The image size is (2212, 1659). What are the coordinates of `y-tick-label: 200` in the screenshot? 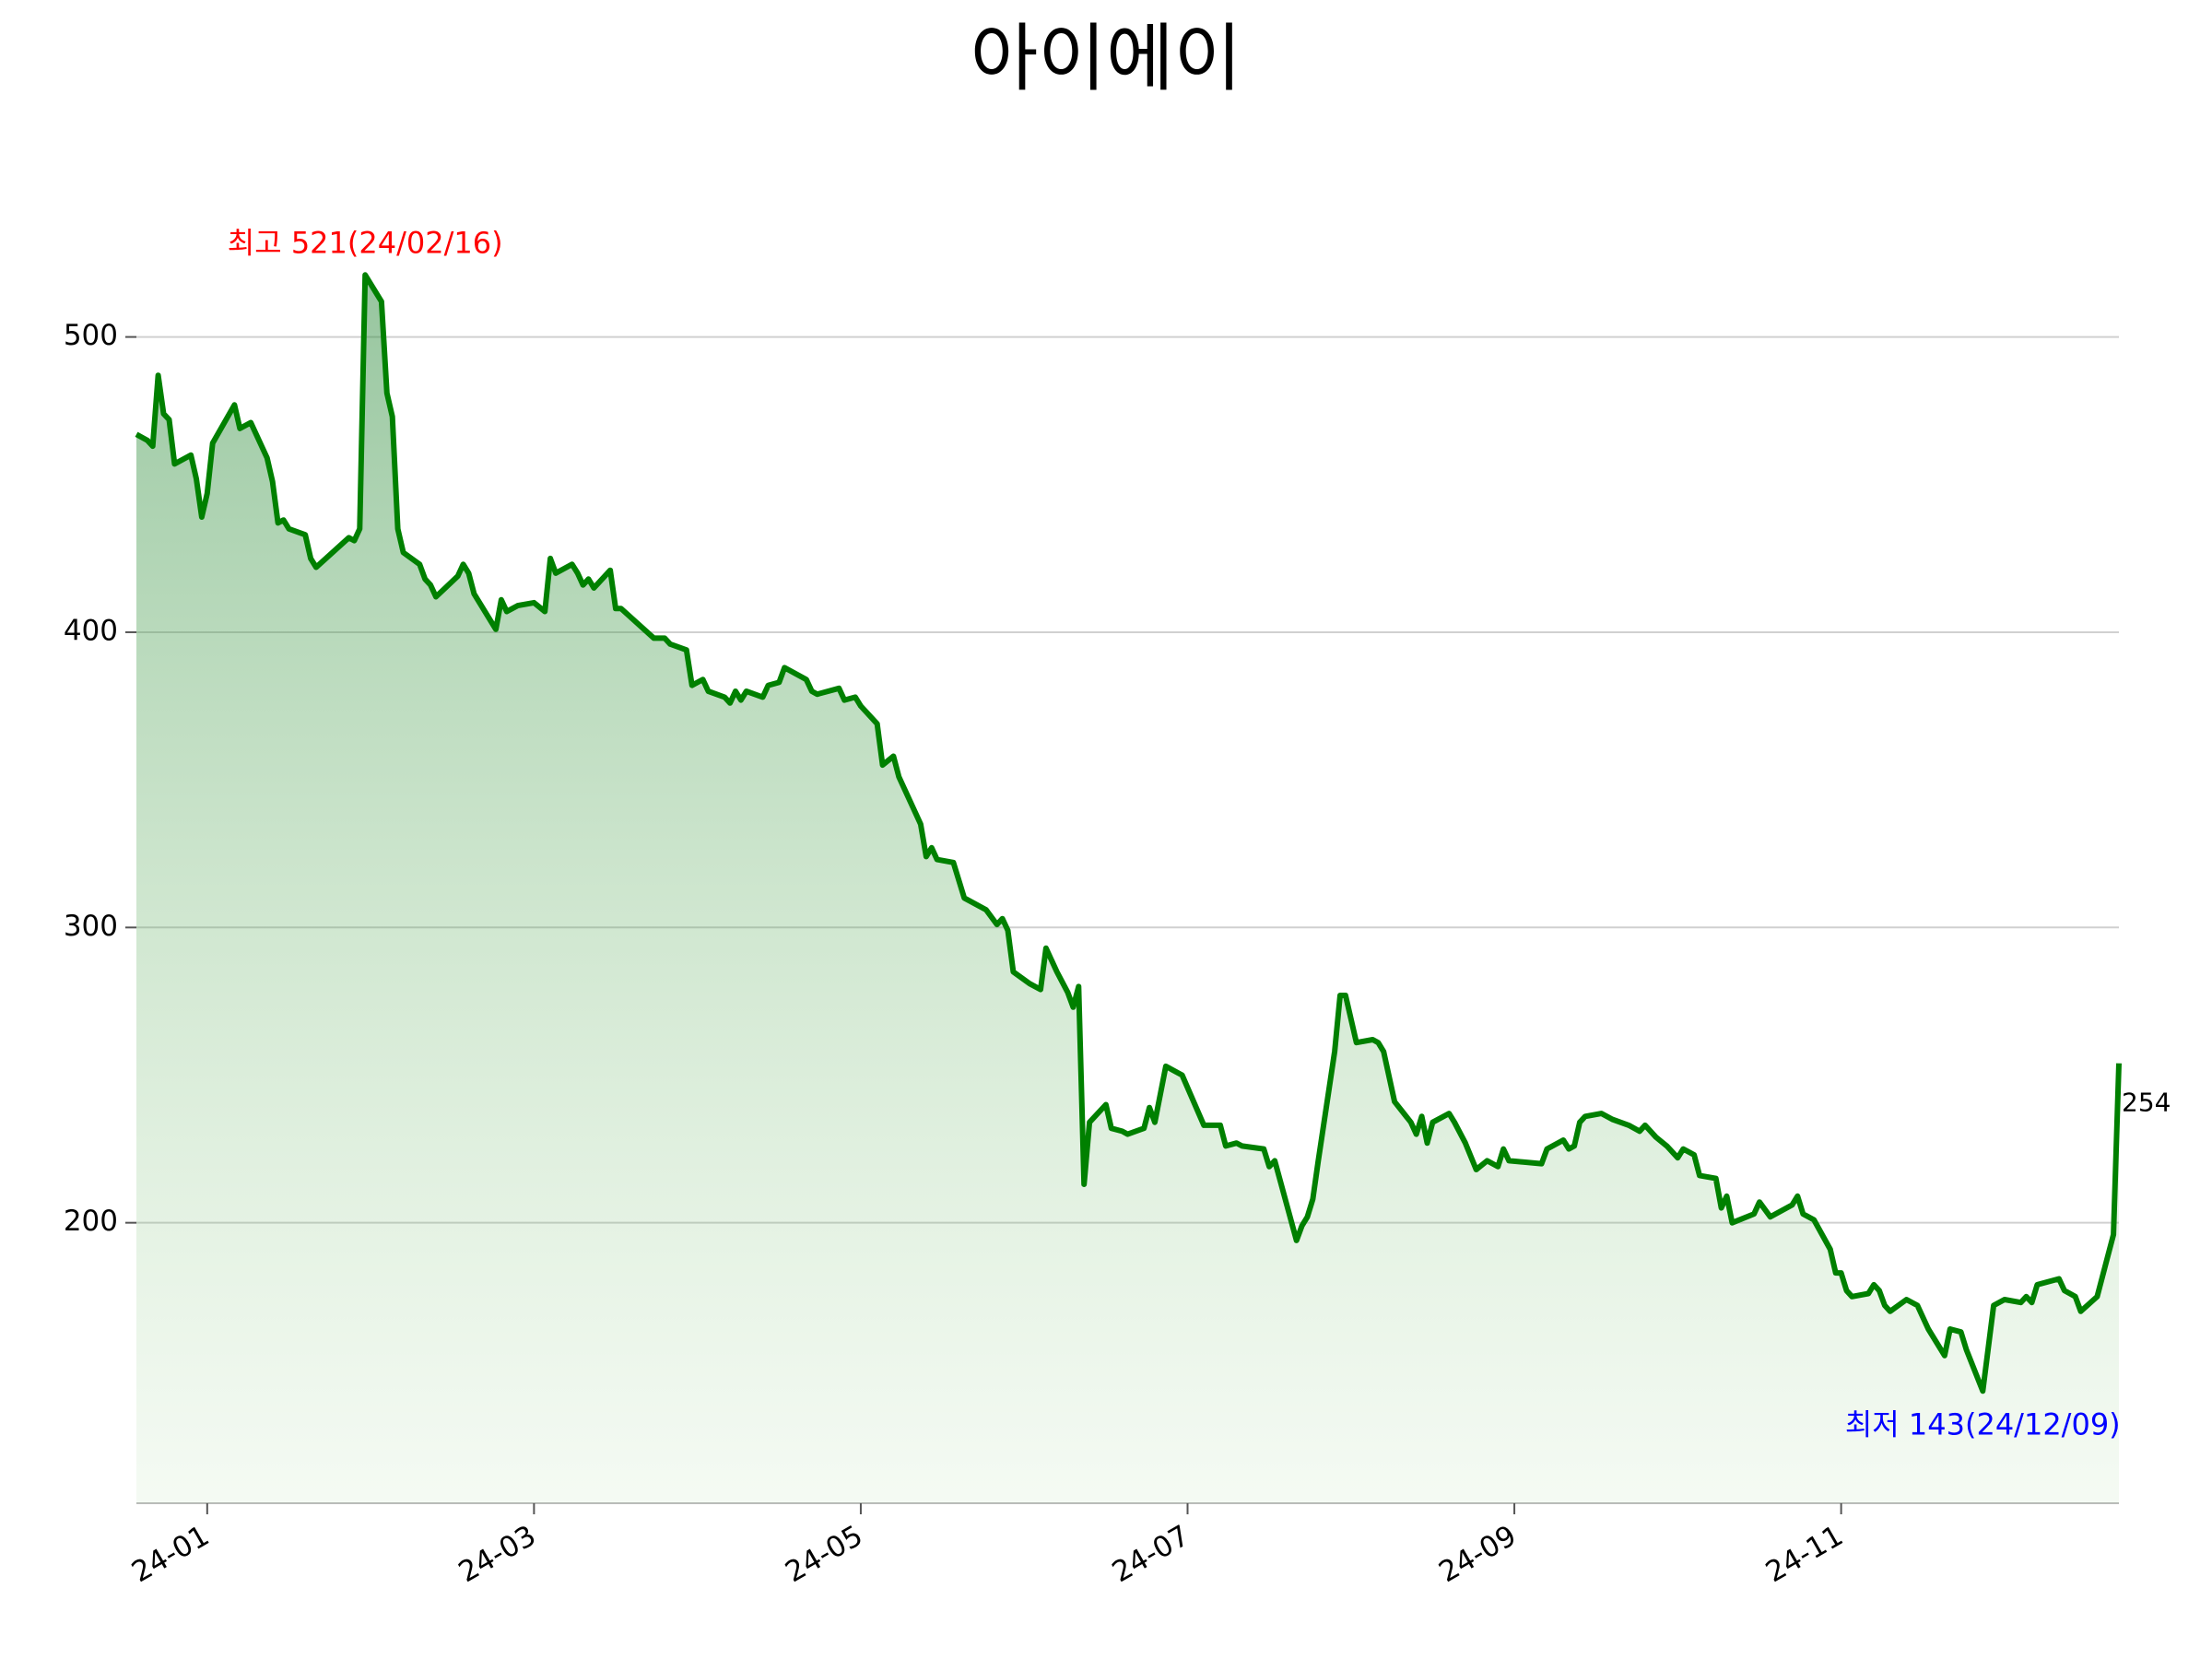 It's located at (91, 1221).